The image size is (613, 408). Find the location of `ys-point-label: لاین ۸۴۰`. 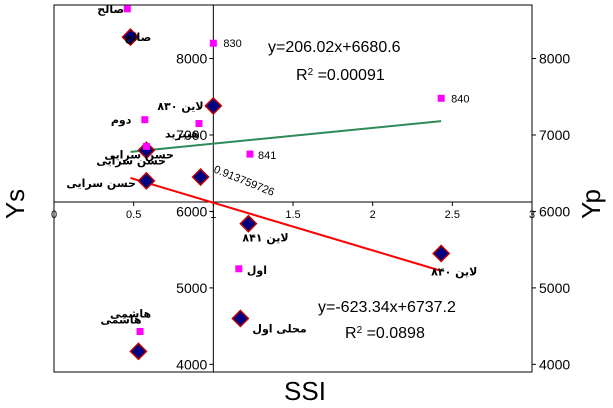

ys-point-label: لاین ۸۴۰ is located at coordinates (454, 271).